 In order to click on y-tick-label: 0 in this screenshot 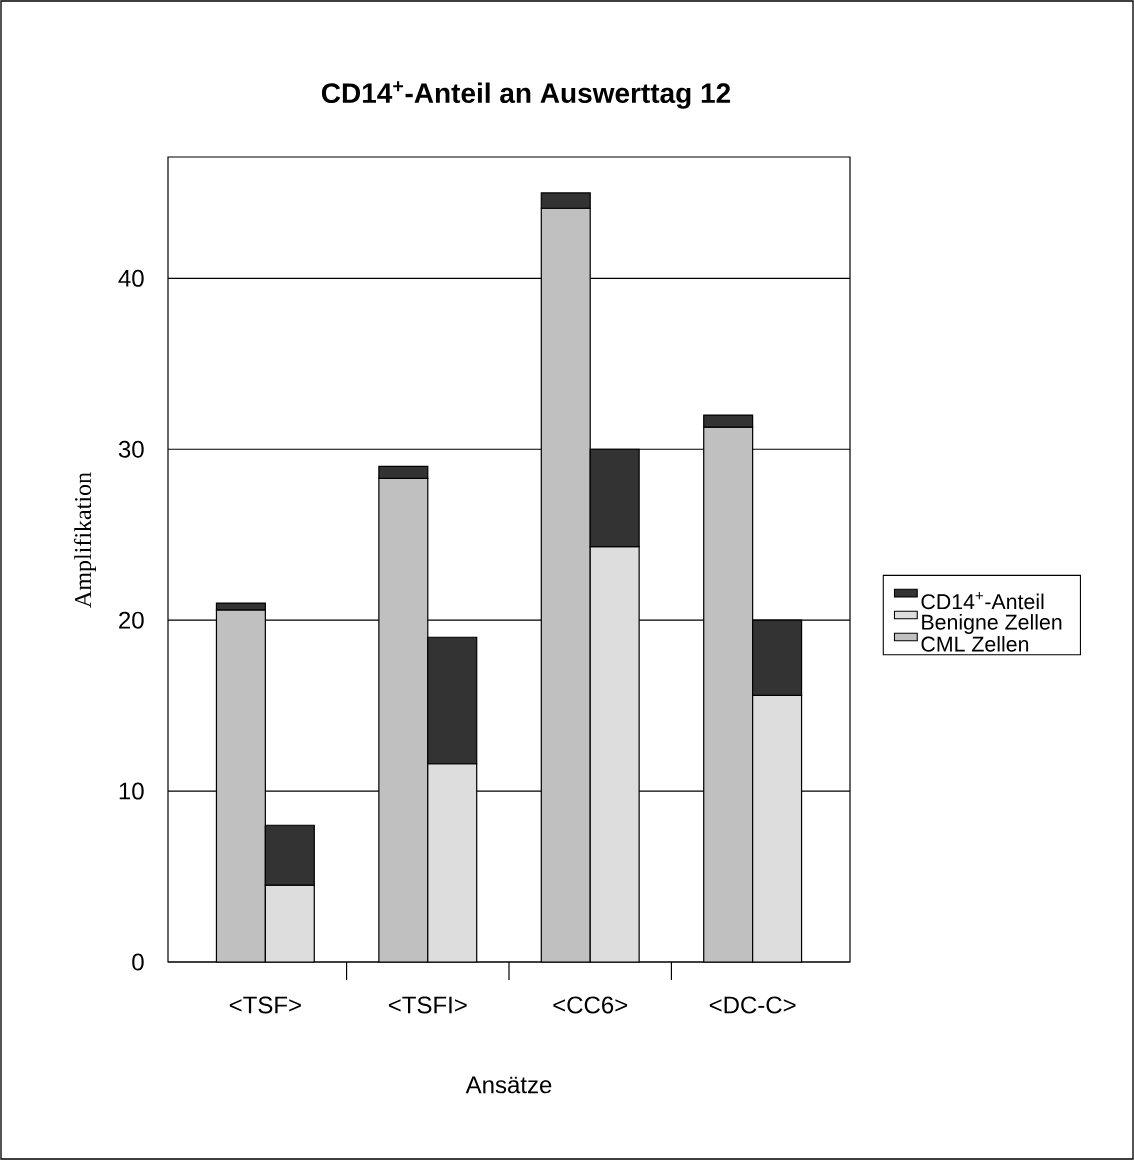, I will do `click(138, 962)`.